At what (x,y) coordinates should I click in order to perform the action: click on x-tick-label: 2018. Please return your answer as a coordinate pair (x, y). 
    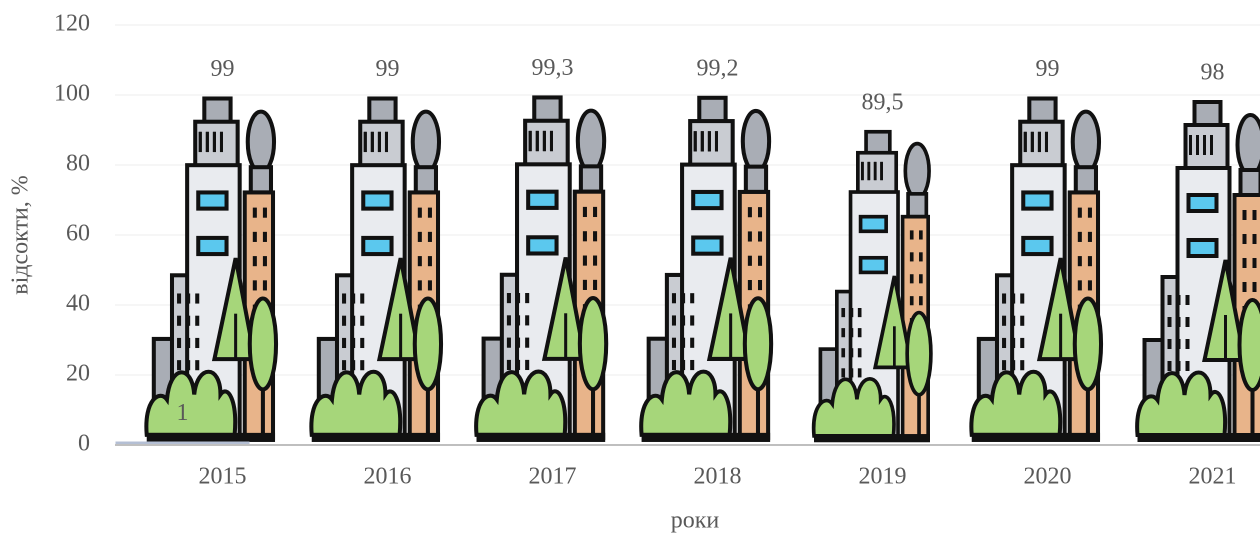
    Looking at the image, I should click on (718, 477).